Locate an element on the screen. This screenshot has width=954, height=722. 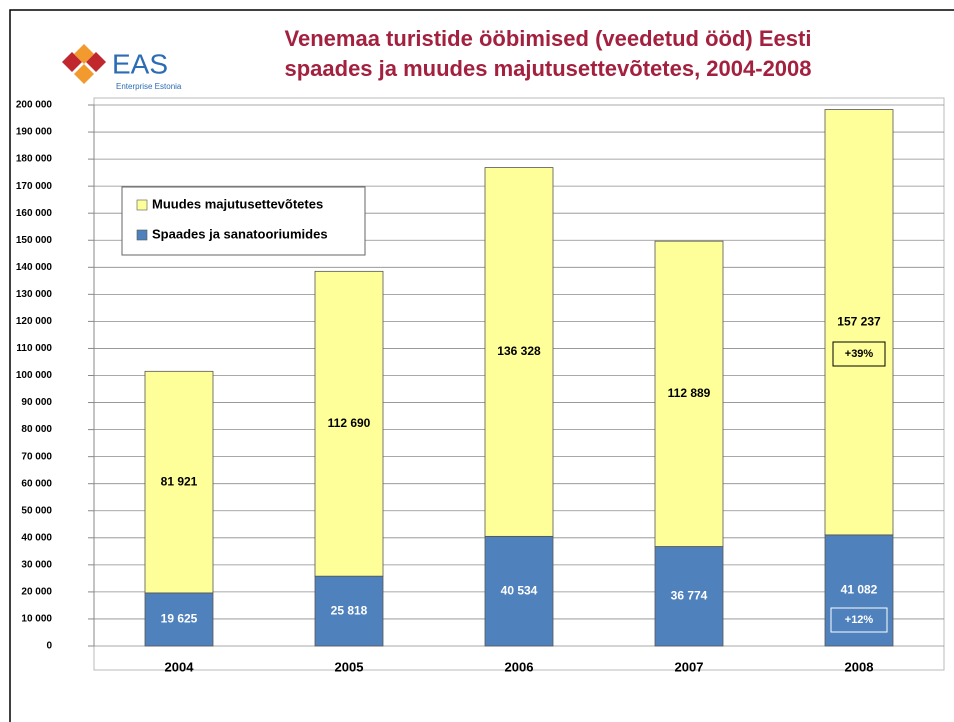
value-label: 81 921 is located at coordinates (179, 481).